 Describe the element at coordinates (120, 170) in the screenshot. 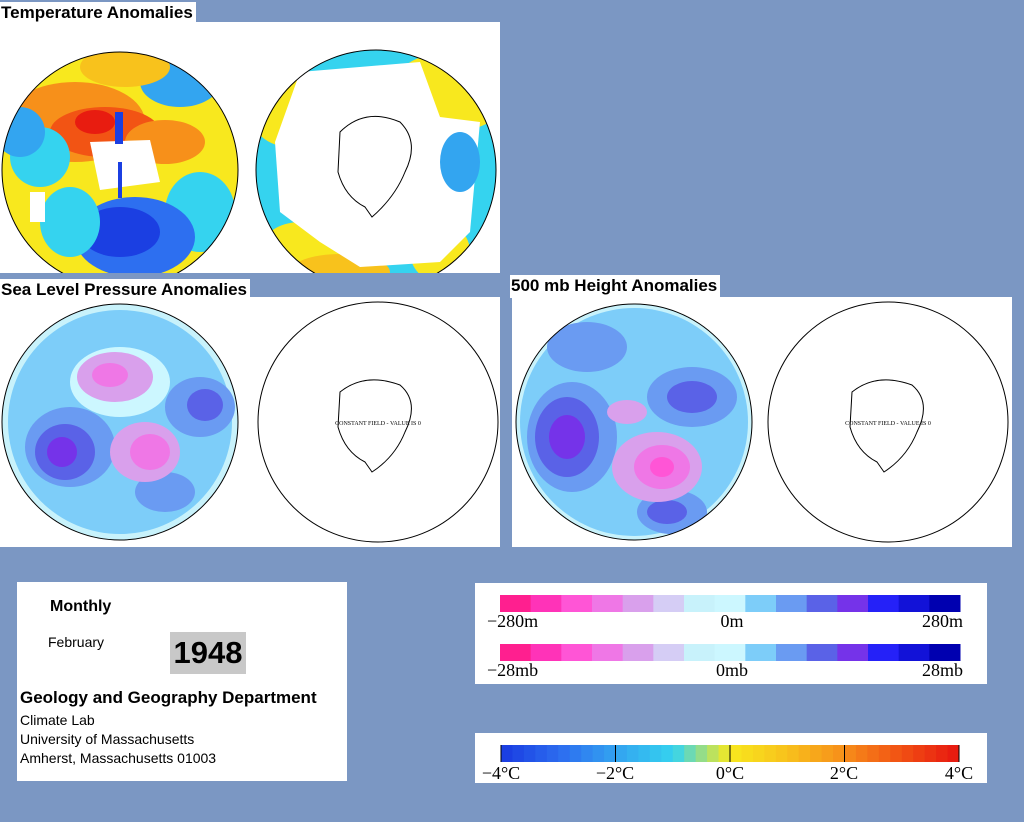

I see `nh-temperature-map` at that location.